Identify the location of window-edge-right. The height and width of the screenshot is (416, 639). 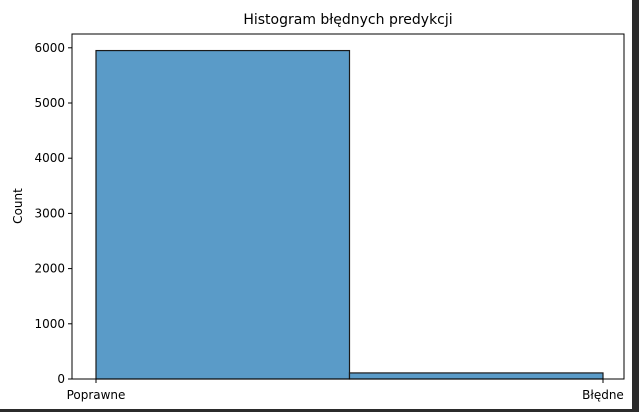
(635, 206).